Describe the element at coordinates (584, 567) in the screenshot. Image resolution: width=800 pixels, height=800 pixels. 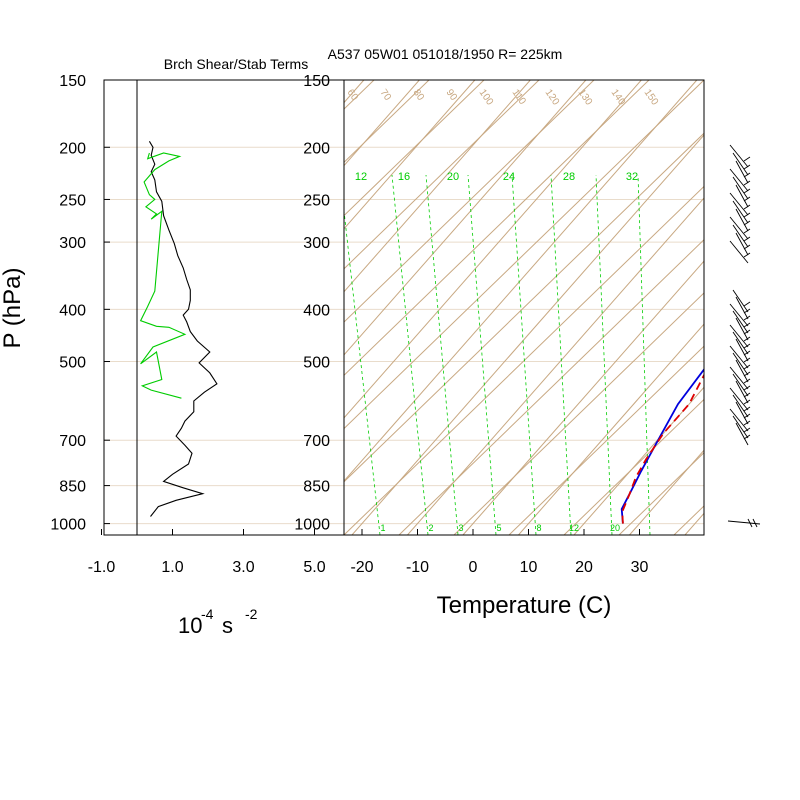
I see `x-tick-label: 20` at that location.